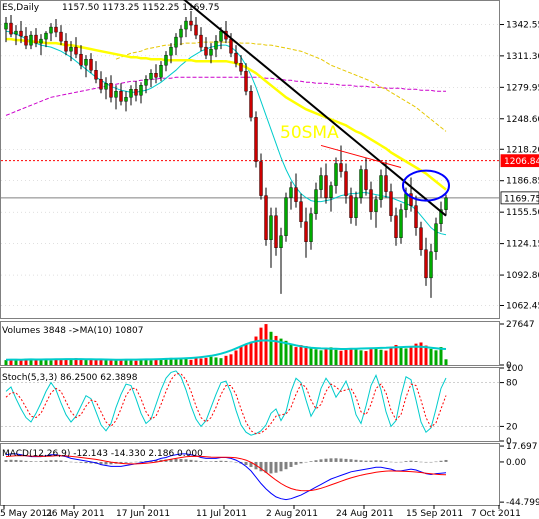 This screenshot has height=519, width=539. Describe the element at coordinates (511, 405) in the screenshot. I see `stochastic-axis: 100 80 20 0` at that location.